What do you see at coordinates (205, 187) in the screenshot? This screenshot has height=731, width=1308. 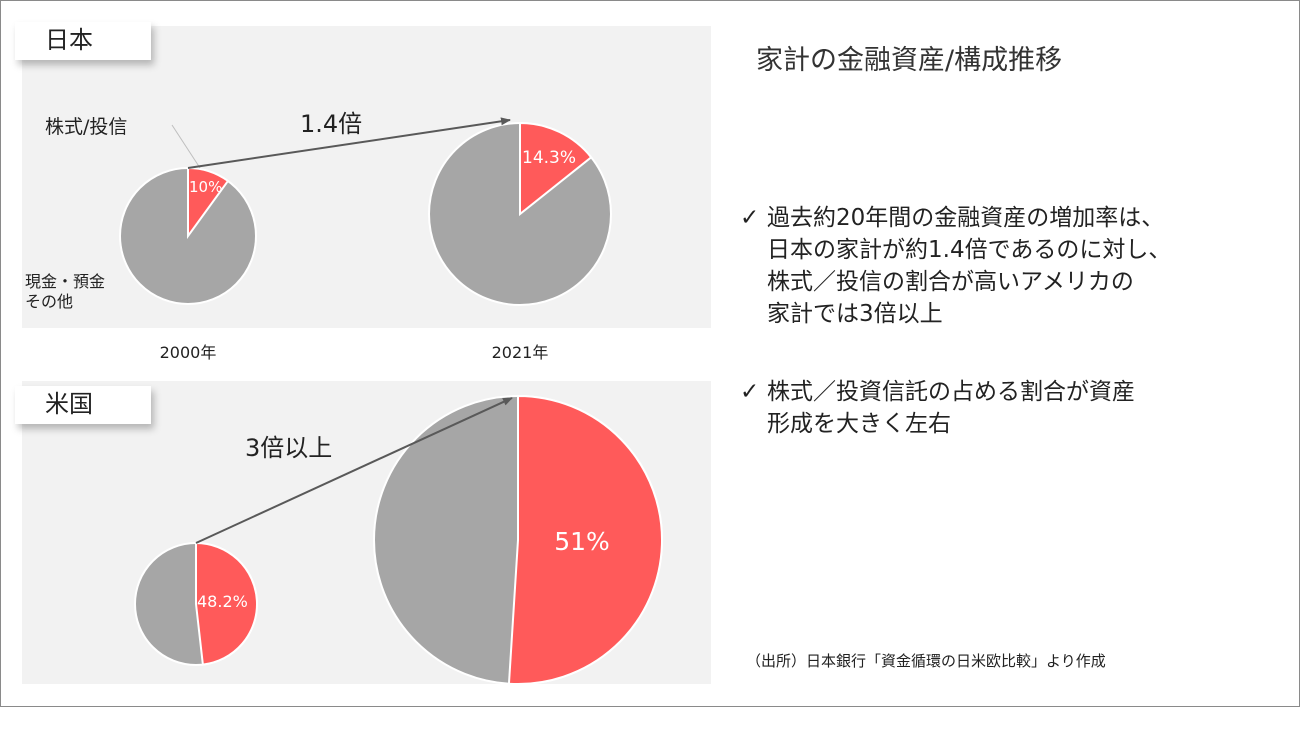 I see `japan-pie-1-data-label: 10%` at bounding box center [205, 187].